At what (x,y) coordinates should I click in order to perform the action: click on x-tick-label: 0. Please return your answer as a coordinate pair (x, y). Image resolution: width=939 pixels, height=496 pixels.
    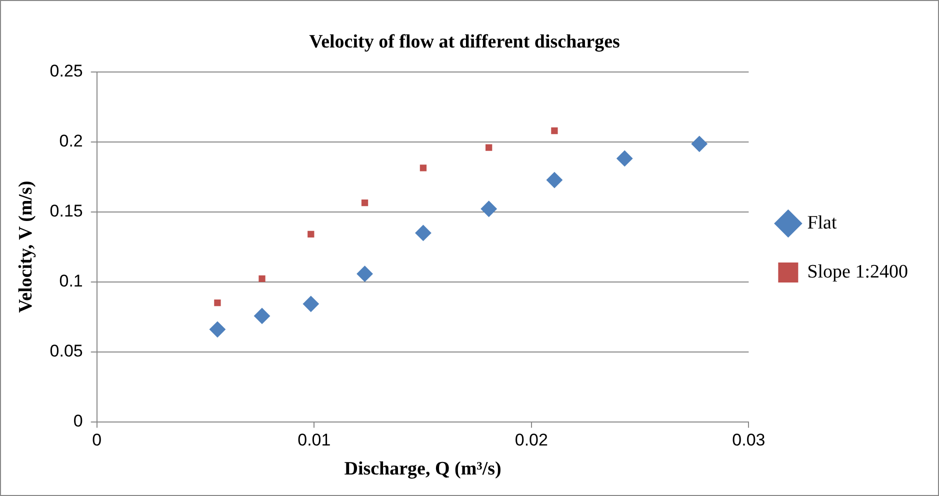
    Looking at the image, I should click on (97, 440).